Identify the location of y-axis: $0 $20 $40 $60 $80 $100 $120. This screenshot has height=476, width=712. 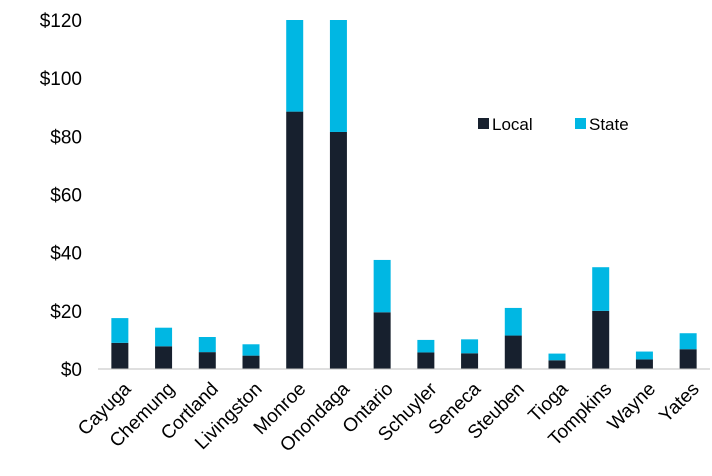
(61, 196).